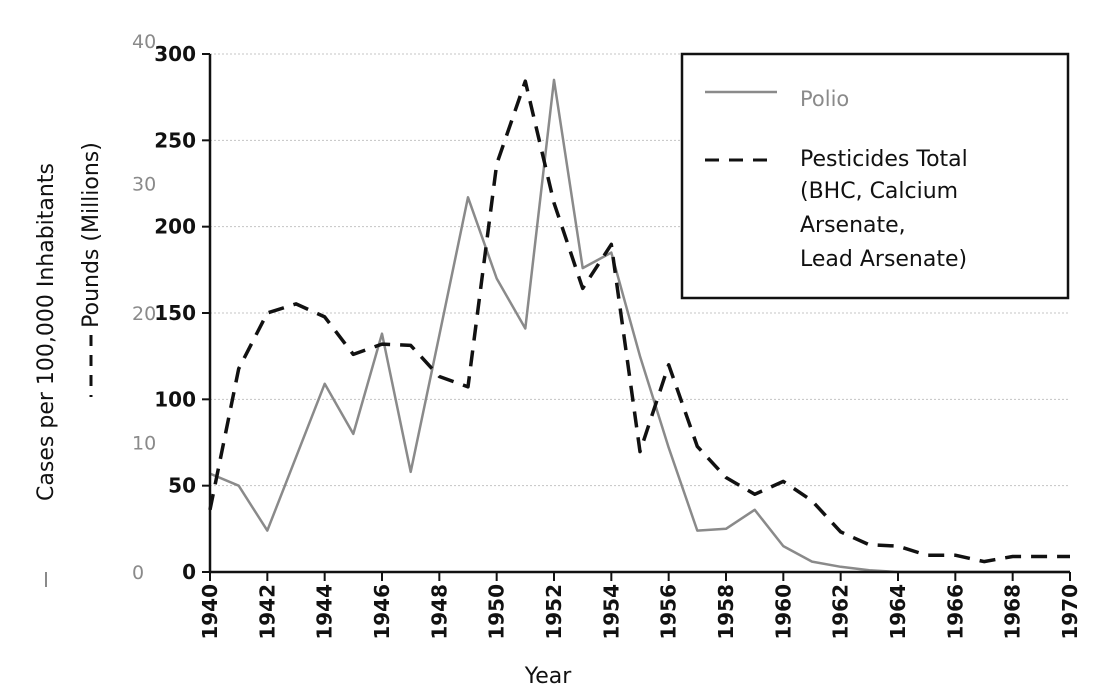 Image resolution: width=1100 pixels, height=700 pixels. I want to click on y-tick-label-cases: 250, so click(175, 140).